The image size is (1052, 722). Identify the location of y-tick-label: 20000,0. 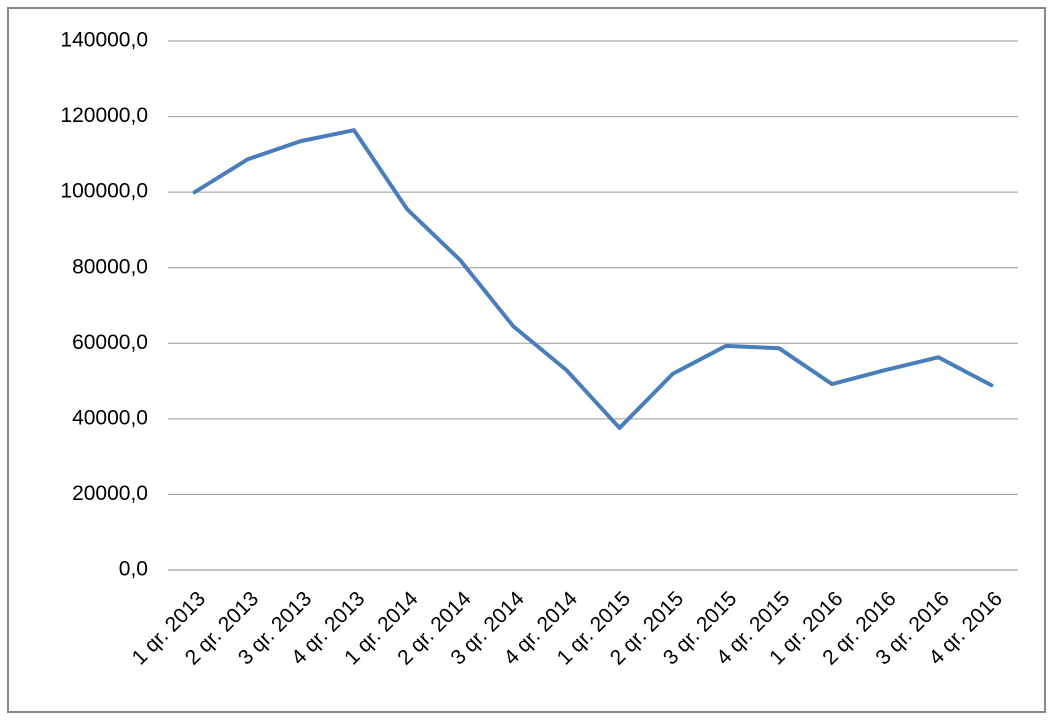
(110, 493).